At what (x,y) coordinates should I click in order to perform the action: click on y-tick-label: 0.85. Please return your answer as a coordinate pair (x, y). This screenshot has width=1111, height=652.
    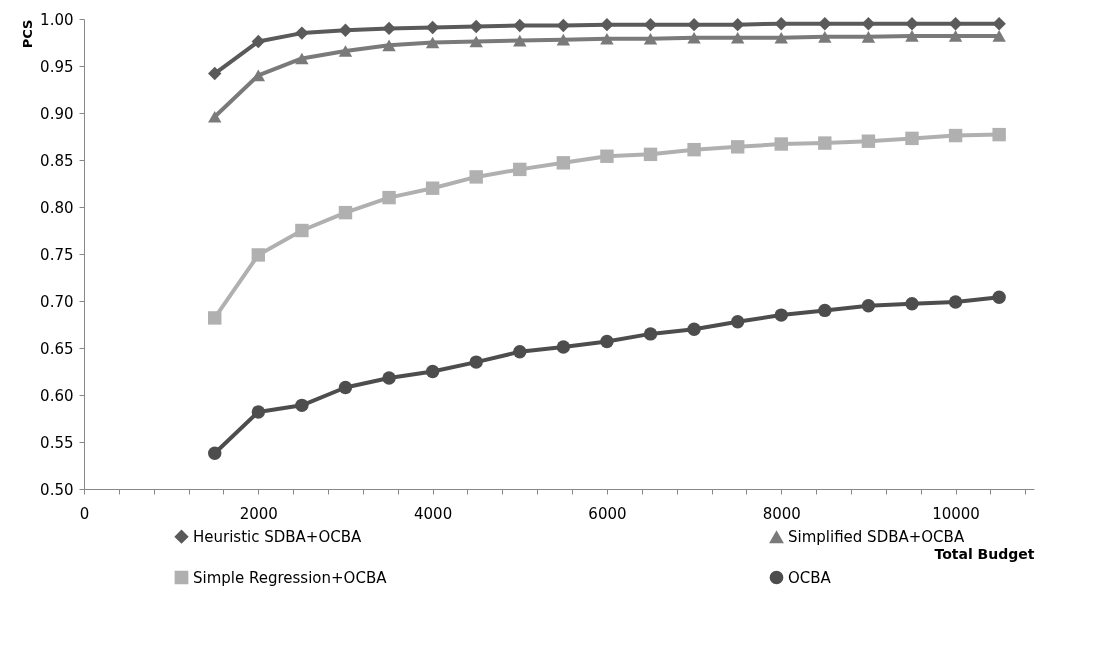
    Looking at the image, I should click on (57, 160).